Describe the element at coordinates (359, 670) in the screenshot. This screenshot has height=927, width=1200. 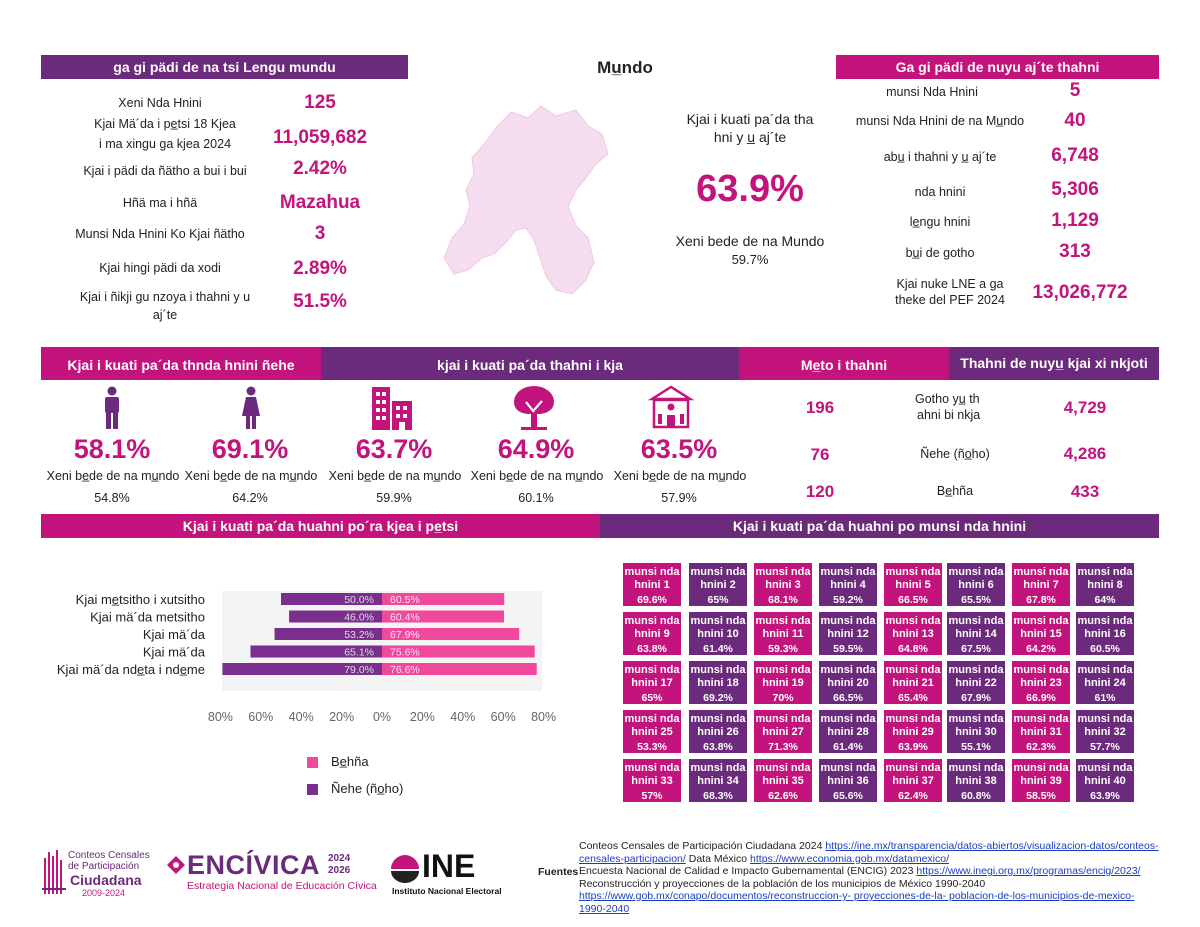
I see `data-label-men: 79.0%` at that location.